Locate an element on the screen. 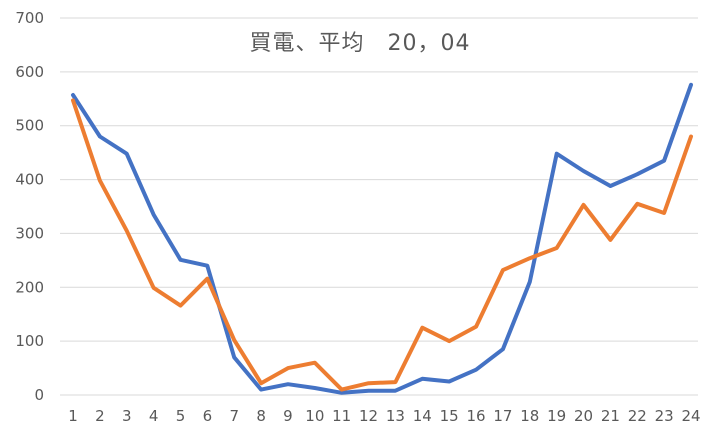  x-tick-label: 21 is located at coordinates (610, 416).